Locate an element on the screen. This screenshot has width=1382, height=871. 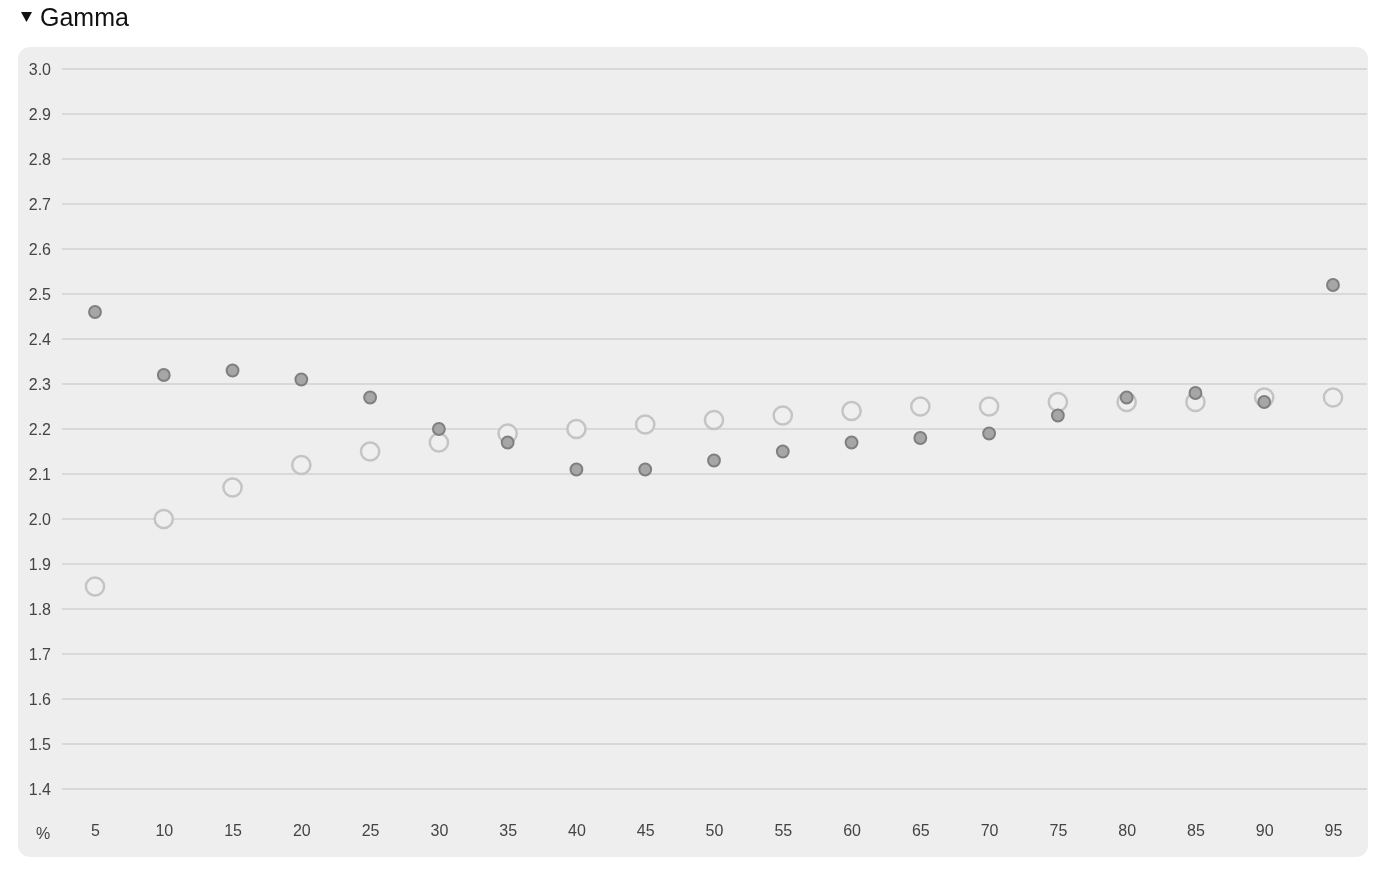
x-tick-label: 20 is located at coordinates (301, 831).